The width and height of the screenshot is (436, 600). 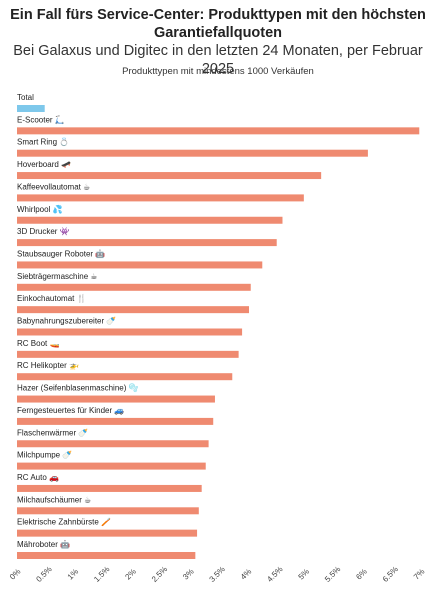 I want to click on category-label: Milchpumpe 🍼, so click(x=44, y=455).